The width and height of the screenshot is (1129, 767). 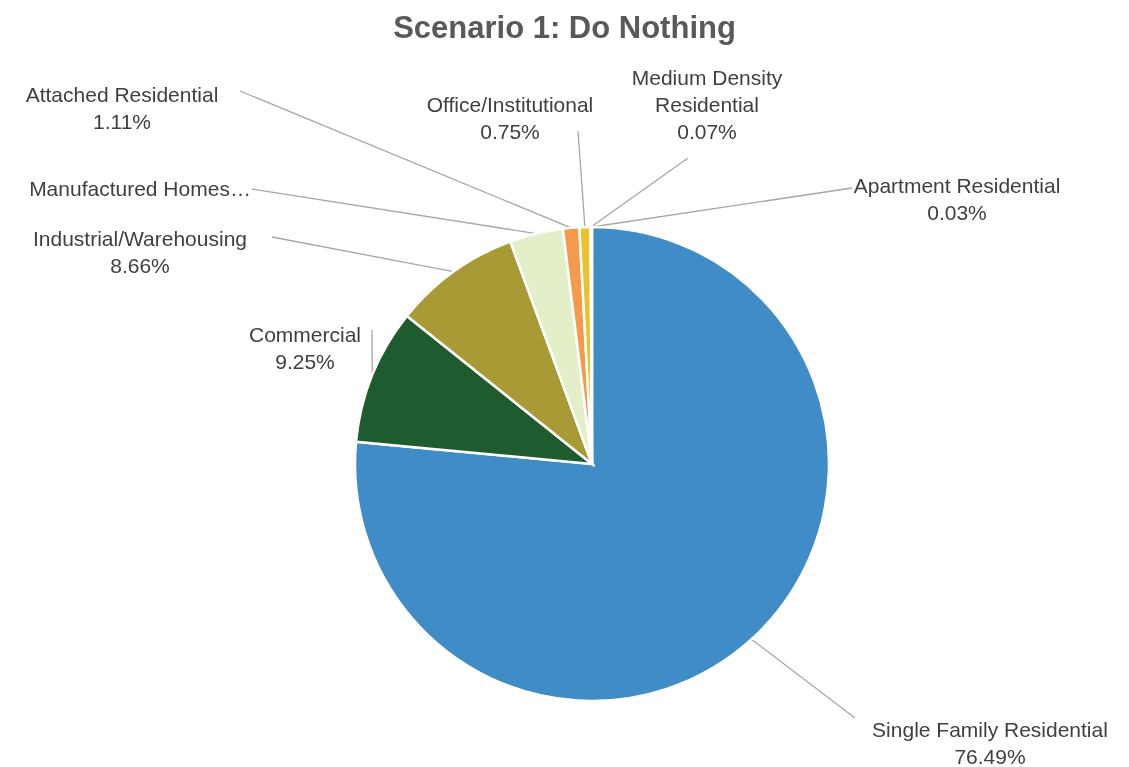 What do you see at coordinates (957, 185) in the screenshot?
I see `slice-label: Apartment Residential` at bounding box center [957, 185].